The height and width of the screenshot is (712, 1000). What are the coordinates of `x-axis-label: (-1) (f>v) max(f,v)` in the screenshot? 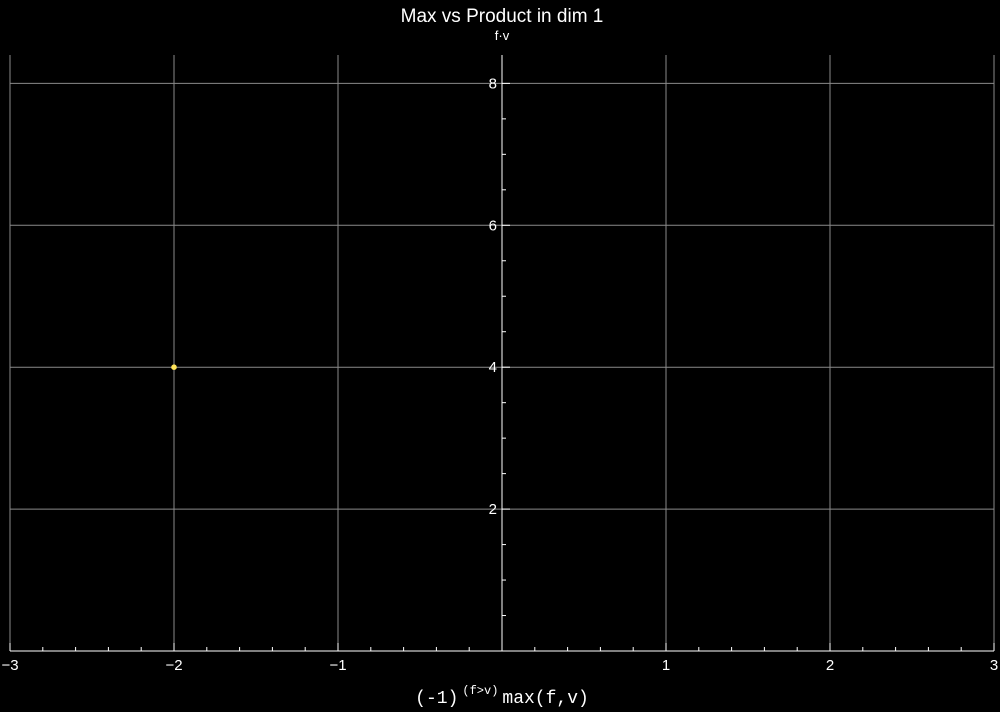 It's located at (502, 696).